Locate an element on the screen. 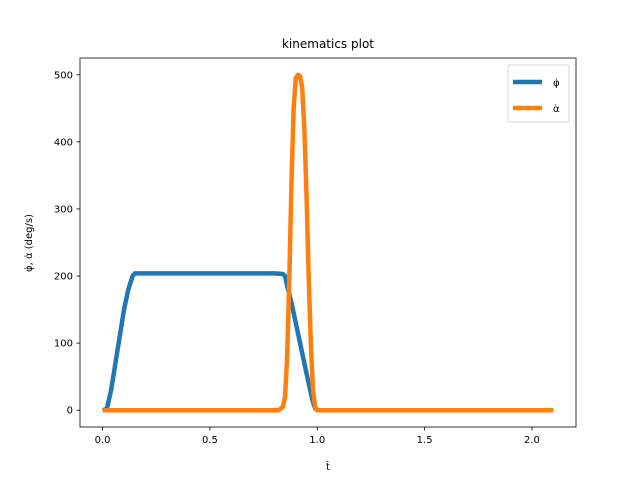 The width and height of the screenshot is (640, 480). legend-frame is located at coordinates (538, 93).